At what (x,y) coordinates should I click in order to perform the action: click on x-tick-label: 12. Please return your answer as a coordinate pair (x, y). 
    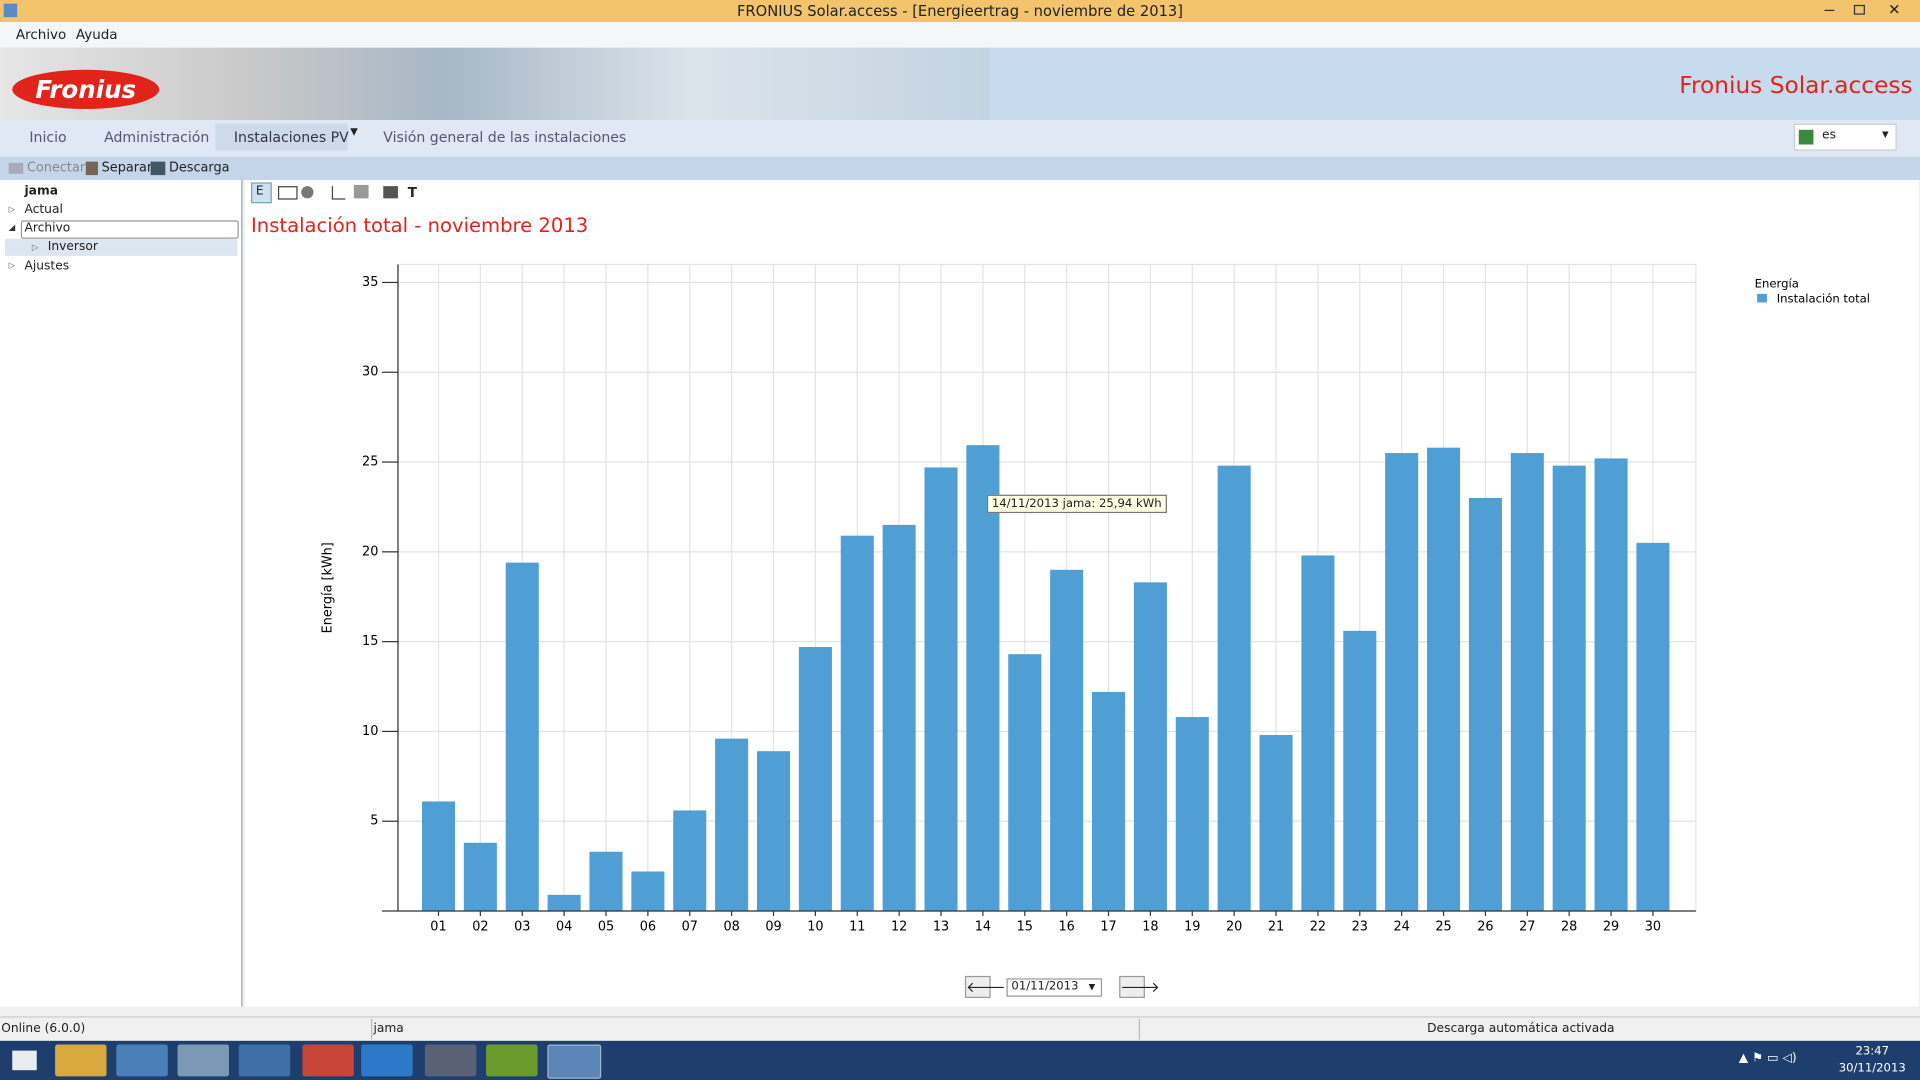
    Looking at the image, I should click on (899, 926).